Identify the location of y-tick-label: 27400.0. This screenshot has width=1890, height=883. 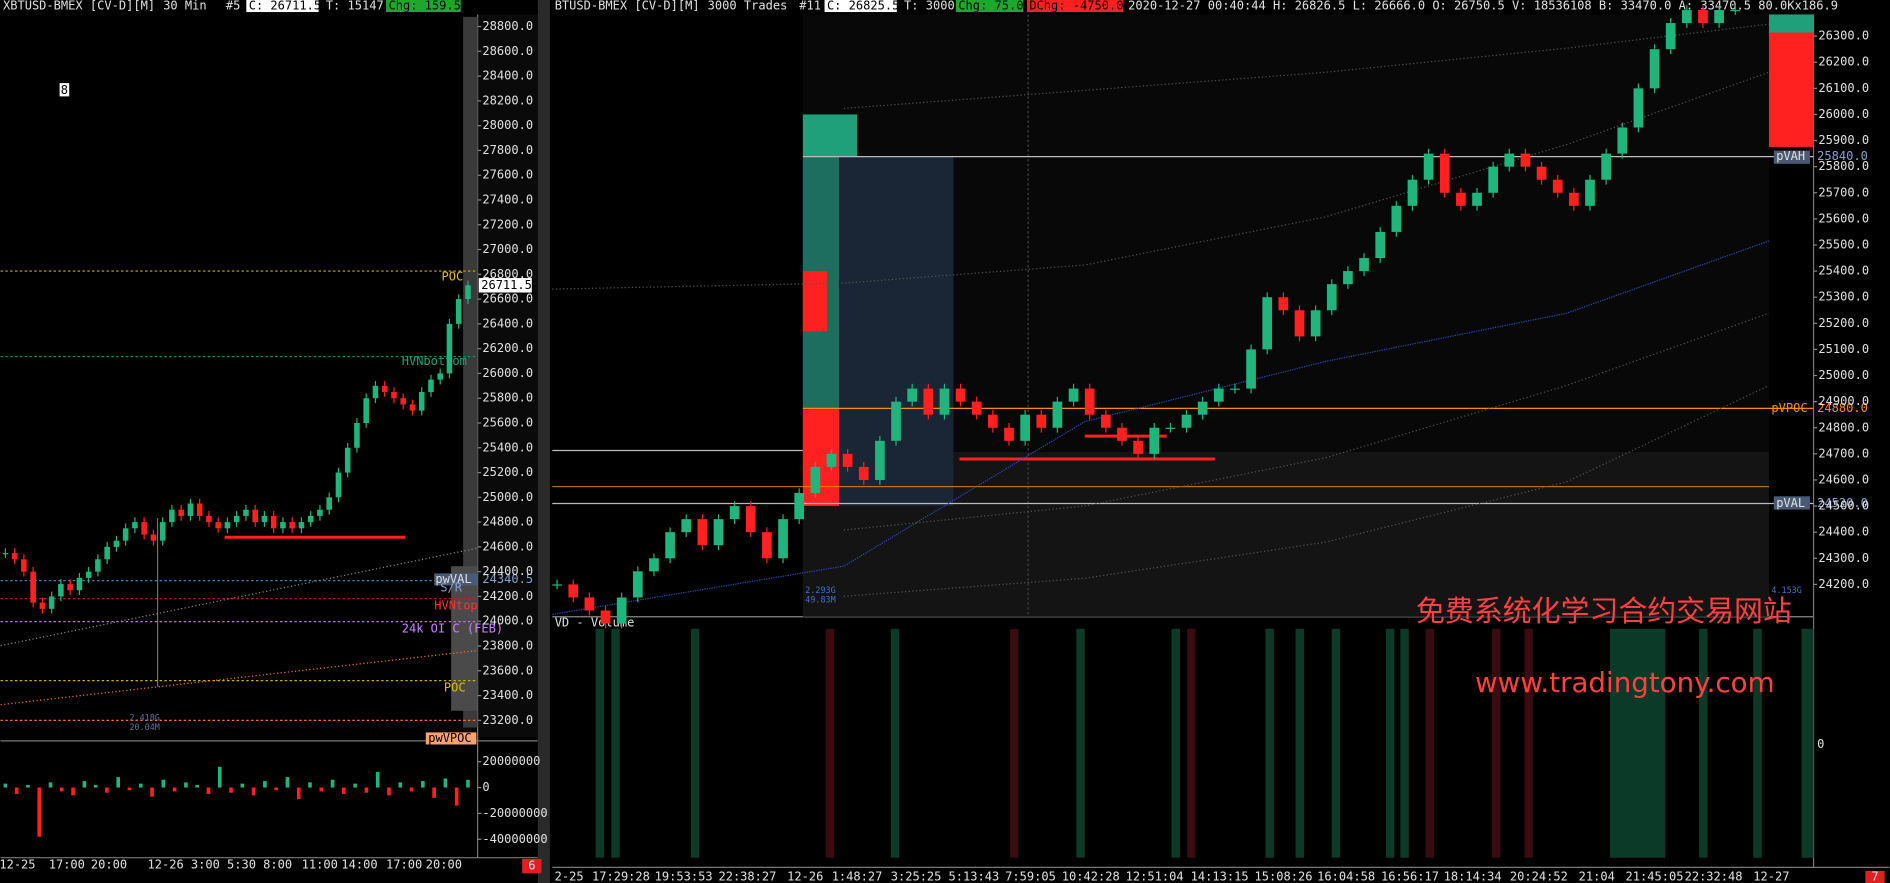
(507, 199).